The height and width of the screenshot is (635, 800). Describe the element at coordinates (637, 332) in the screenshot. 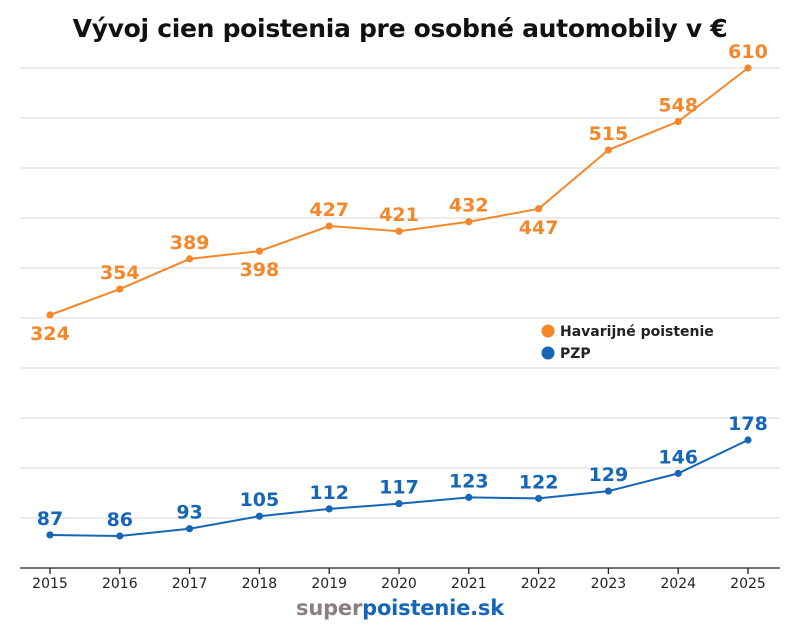

I see `legend-label: Havarijné poistenie` at that location.